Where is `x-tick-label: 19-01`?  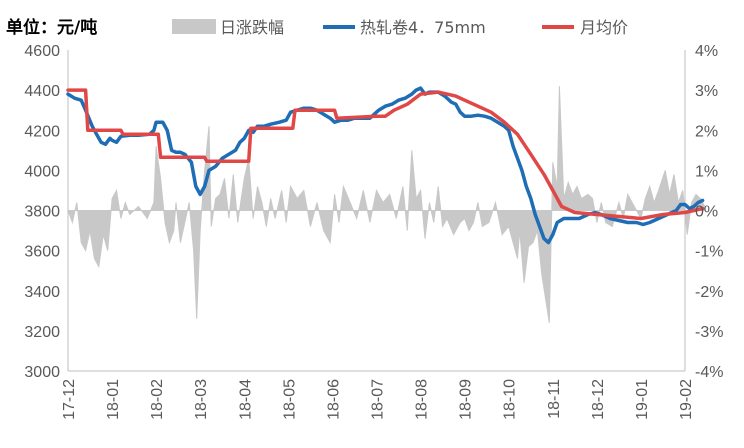
x-tick-label: 19-01 is located at coordinates (642, 399).